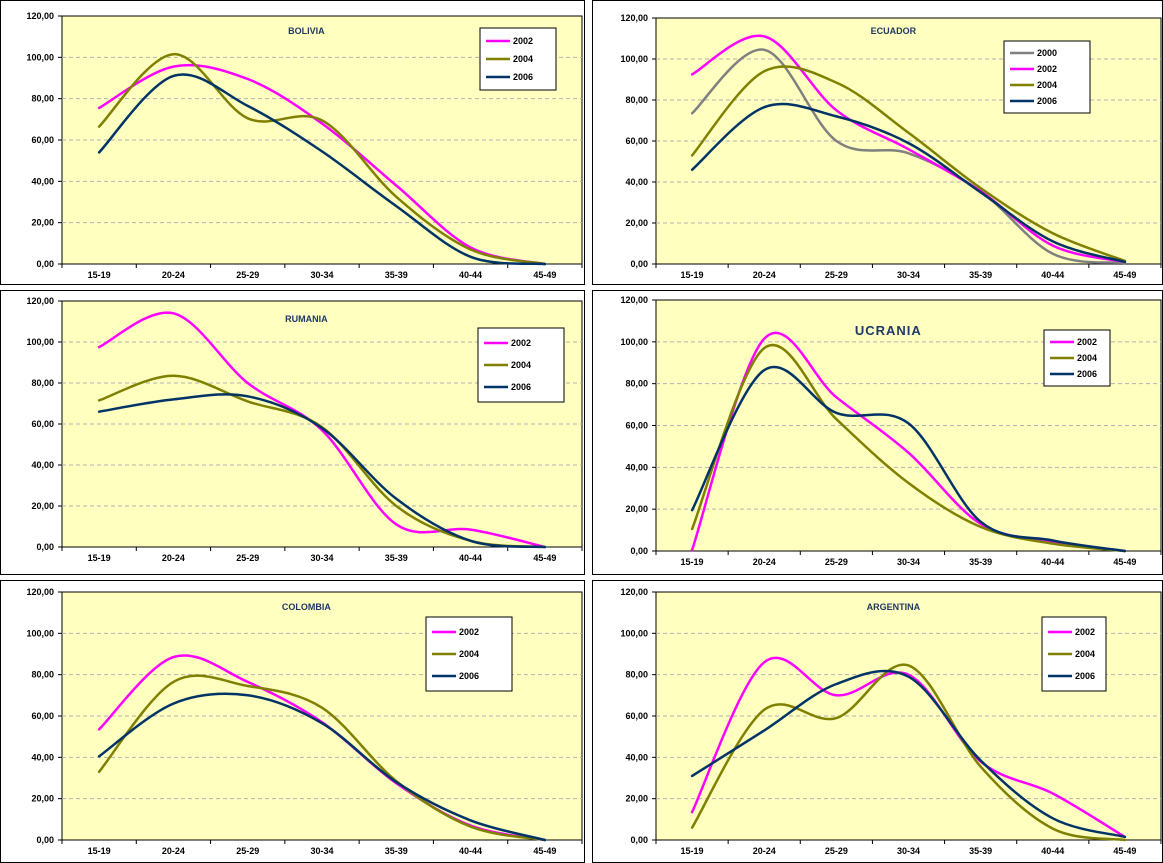 This screenshot has width=1163, height=863. What do you see at coordinates (908, 459) in the screenshot?
I see `series-line-2006` at bounding box center [908, 459].